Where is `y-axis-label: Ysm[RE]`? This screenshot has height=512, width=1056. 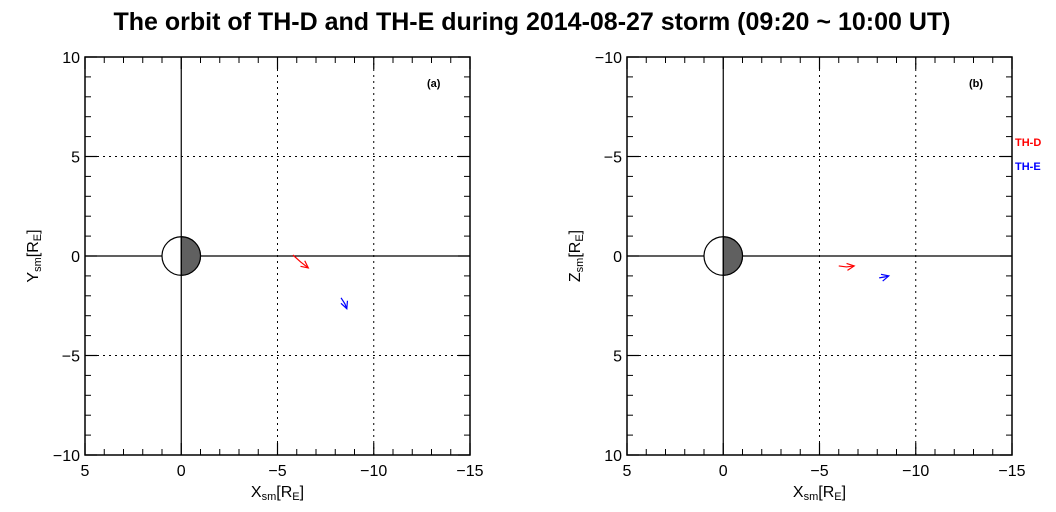 y-axis-label: Ysm[RE] is located at coordinates (34, 255).